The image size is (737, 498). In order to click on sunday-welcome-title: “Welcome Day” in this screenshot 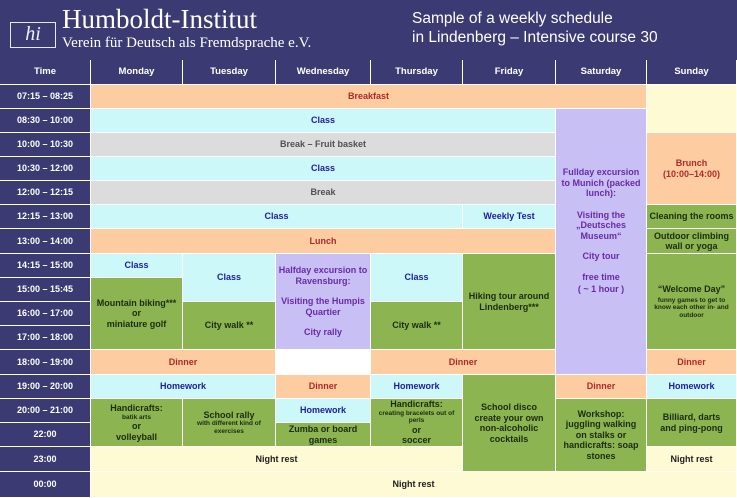, I will do `click(691, 289)`.